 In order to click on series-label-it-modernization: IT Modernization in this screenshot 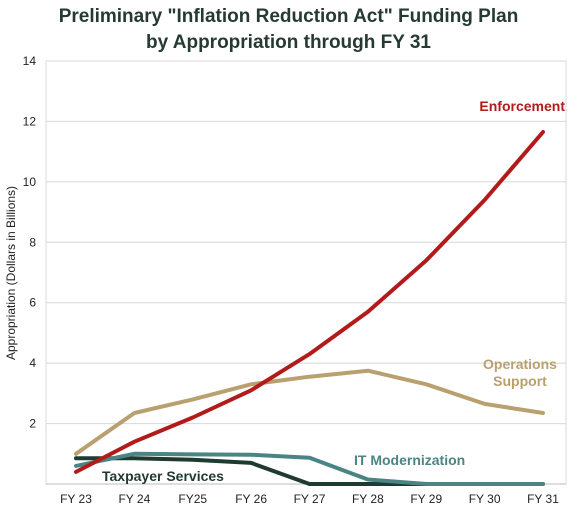, I will do `click(409, 460)`.